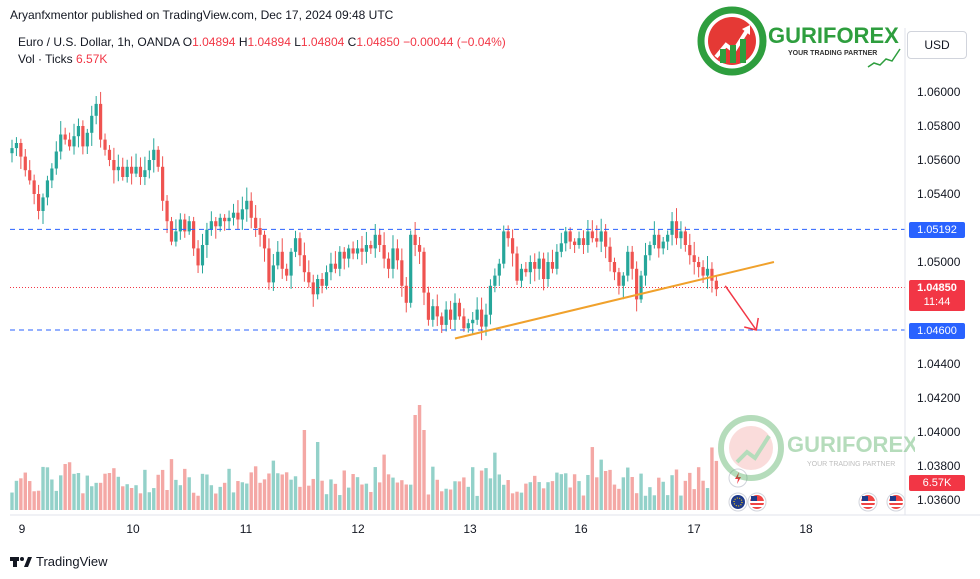  I want to click on drawings, so click(614, 300).